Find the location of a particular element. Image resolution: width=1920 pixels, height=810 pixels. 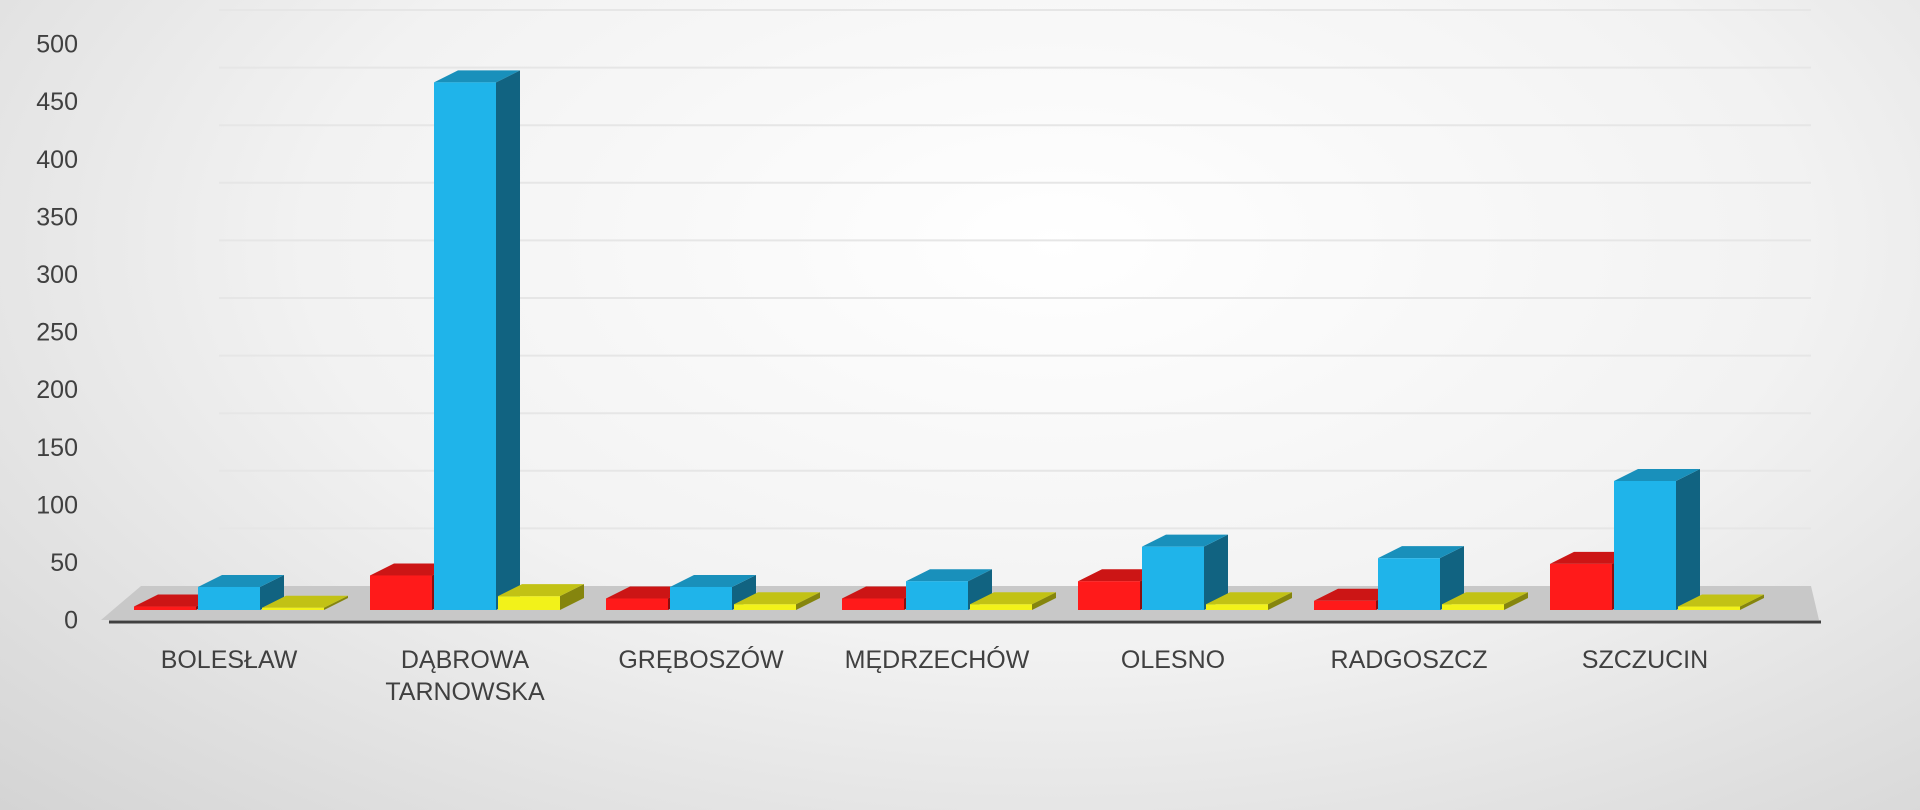

y-tick-label: 200 is located at coordinates (57, 390).